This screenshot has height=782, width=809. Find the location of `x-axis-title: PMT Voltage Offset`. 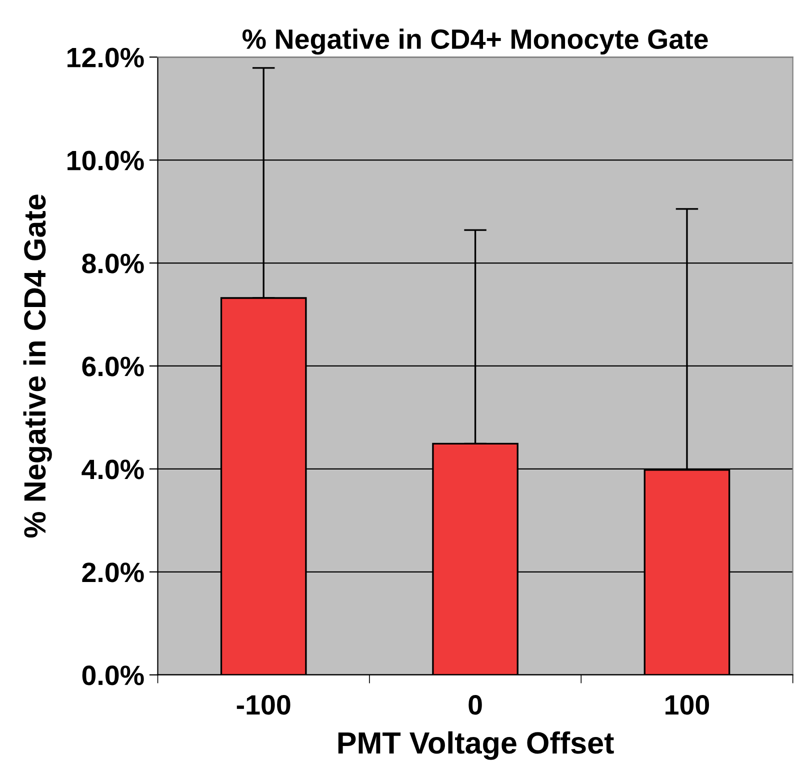

x-axis-title: PMT Voltage Offset is located at coordinates (476, 745).